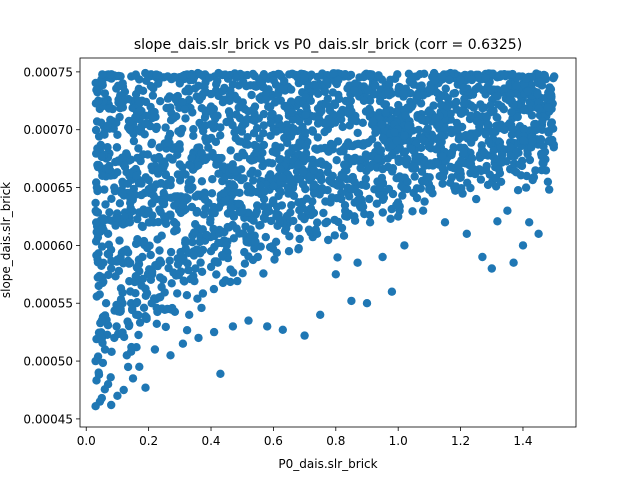 The width and height of the screenshot is (640, 480). I want to click on y-tick-label: 0.00045, so click(48, 419).